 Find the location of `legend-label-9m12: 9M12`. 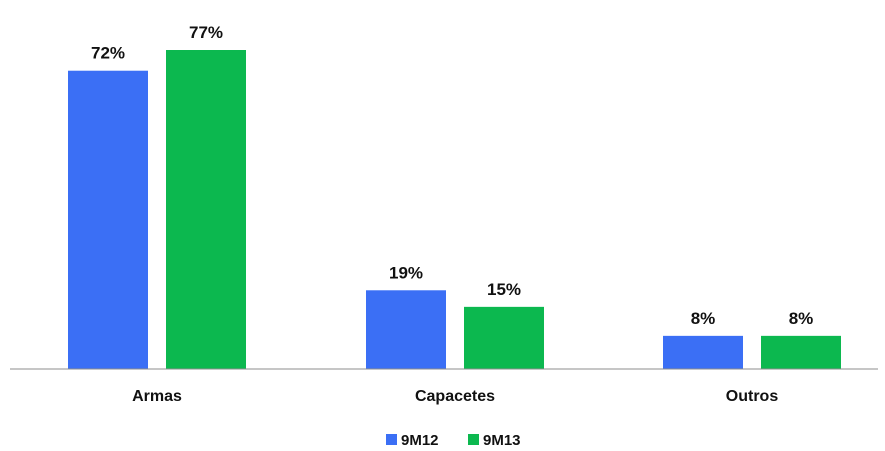

legend-label-9m12: 9M12 is located at coordinates (420, 440).